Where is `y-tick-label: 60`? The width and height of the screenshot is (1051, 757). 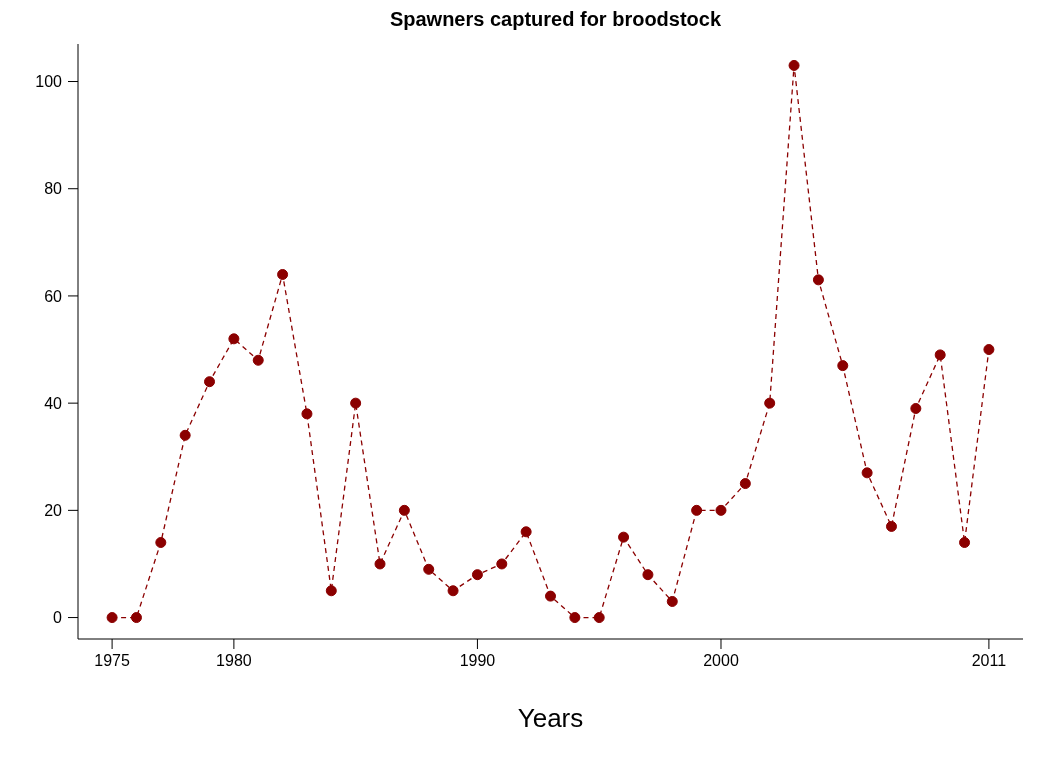 y-tick-label: 60 is located at coordinates (53, 296).